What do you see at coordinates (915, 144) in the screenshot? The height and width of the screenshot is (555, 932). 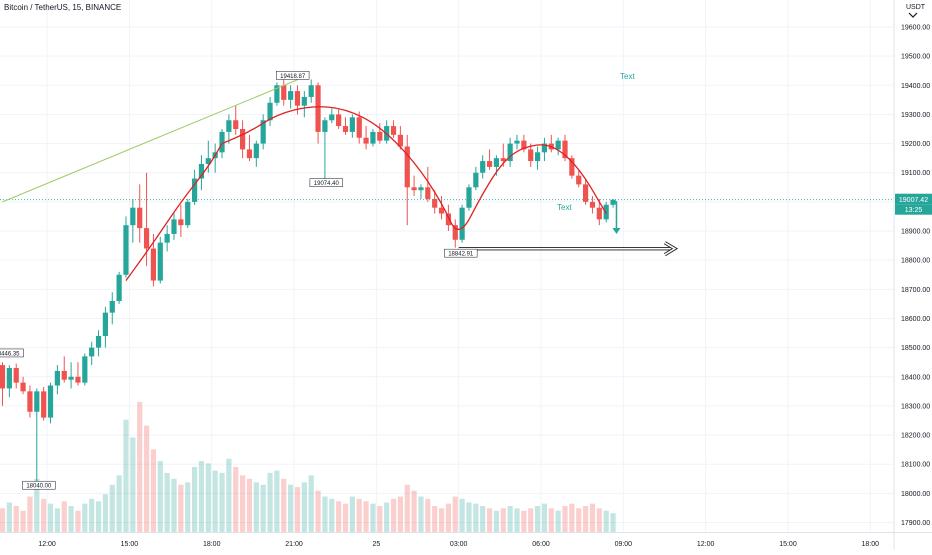 I see `price-tick-label: 19200.00` at bounding box center [915, 144].